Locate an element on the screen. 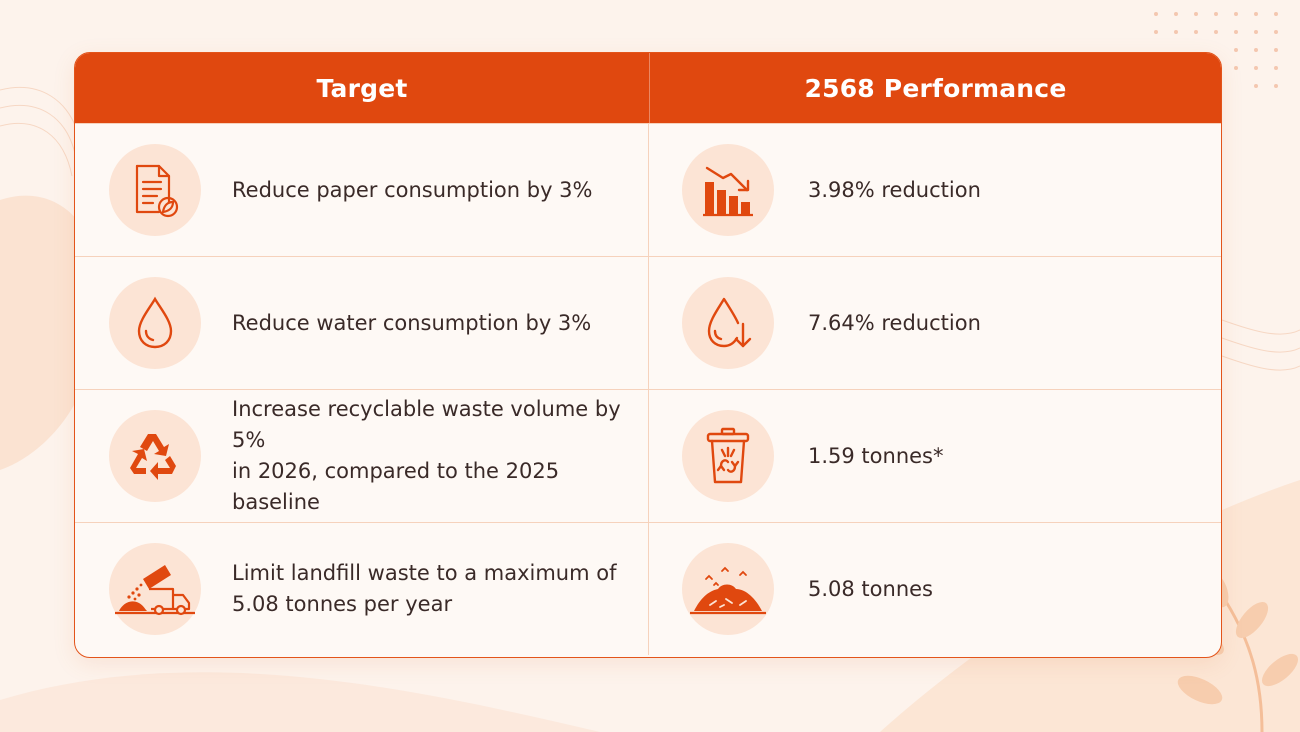  target-text: Reduce water consumption by 3% is located at coordinates (412, 322).